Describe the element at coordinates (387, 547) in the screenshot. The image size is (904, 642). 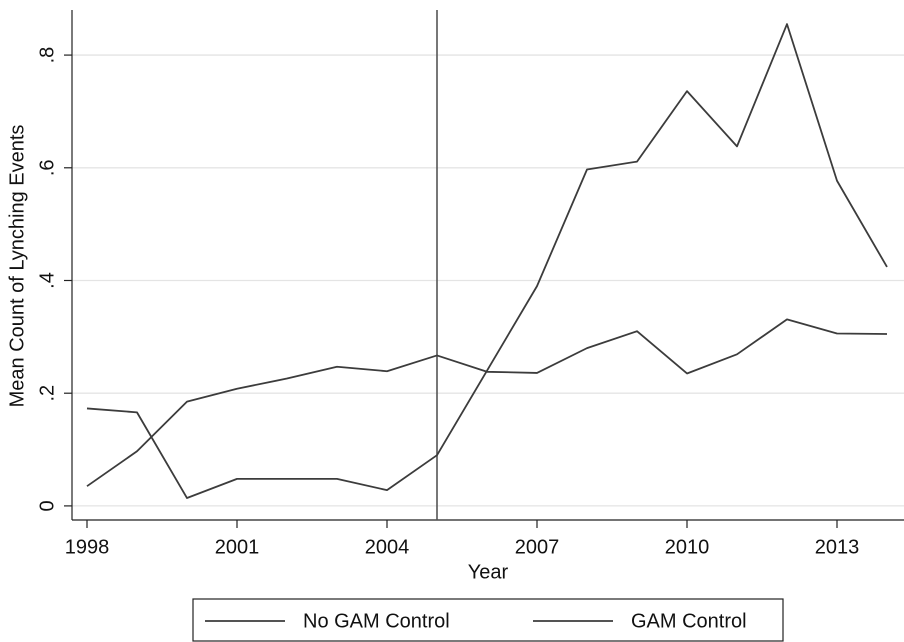
I see `x-tick-label: 2004` at that location.